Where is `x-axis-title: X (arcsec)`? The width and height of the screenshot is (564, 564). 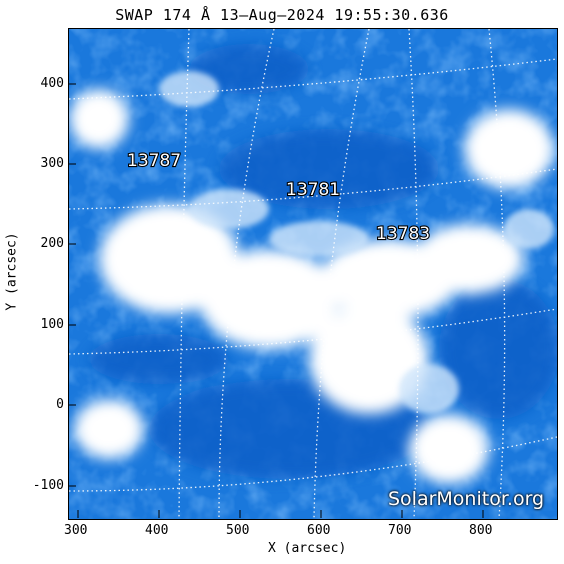 x-axis-title: X (arcsec) is located at coordinates (307, 548).